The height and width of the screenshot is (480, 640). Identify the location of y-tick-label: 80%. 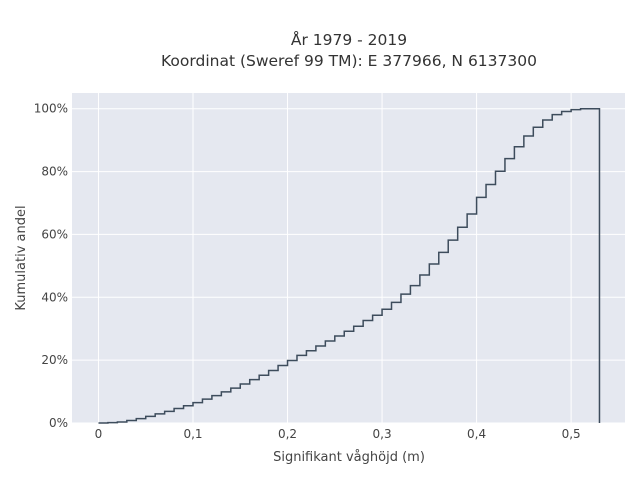
(54, 172).